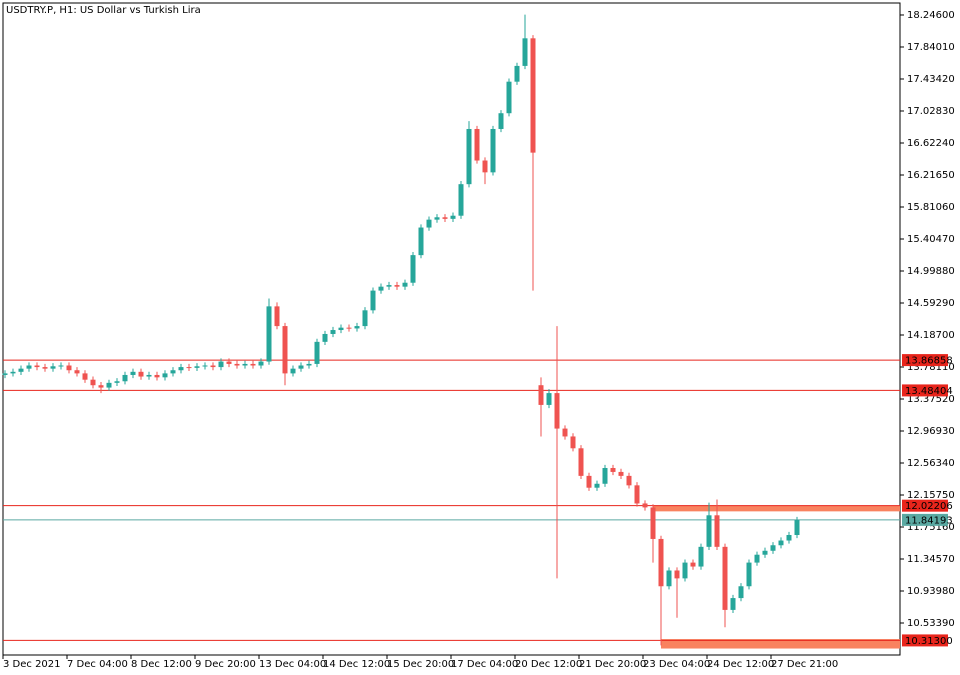 Image resolution: width=960 pixels, height=675 pixels. Describe the element at coordinates (548, 664) in the screenshot. I see `x-tick-label: 20 Dec 12:00` at that location.